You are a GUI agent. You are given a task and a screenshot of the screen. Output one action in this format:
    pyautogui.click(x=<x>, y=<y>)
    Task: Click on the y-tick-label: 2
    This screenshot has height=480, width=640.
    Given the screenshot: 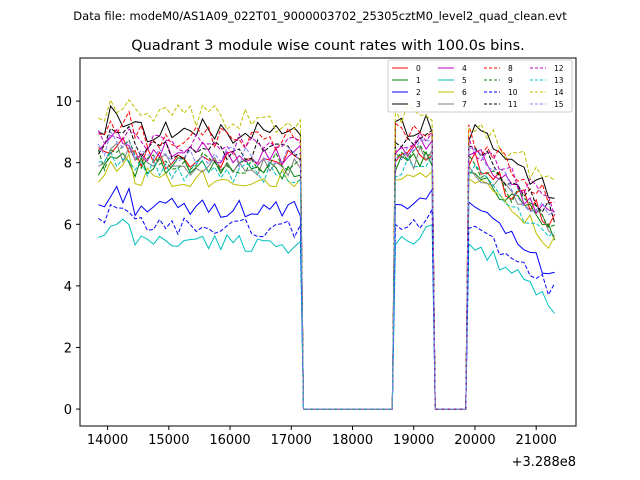 What is the action you would take?
    pyautogui.click(x=68, y=348)
    